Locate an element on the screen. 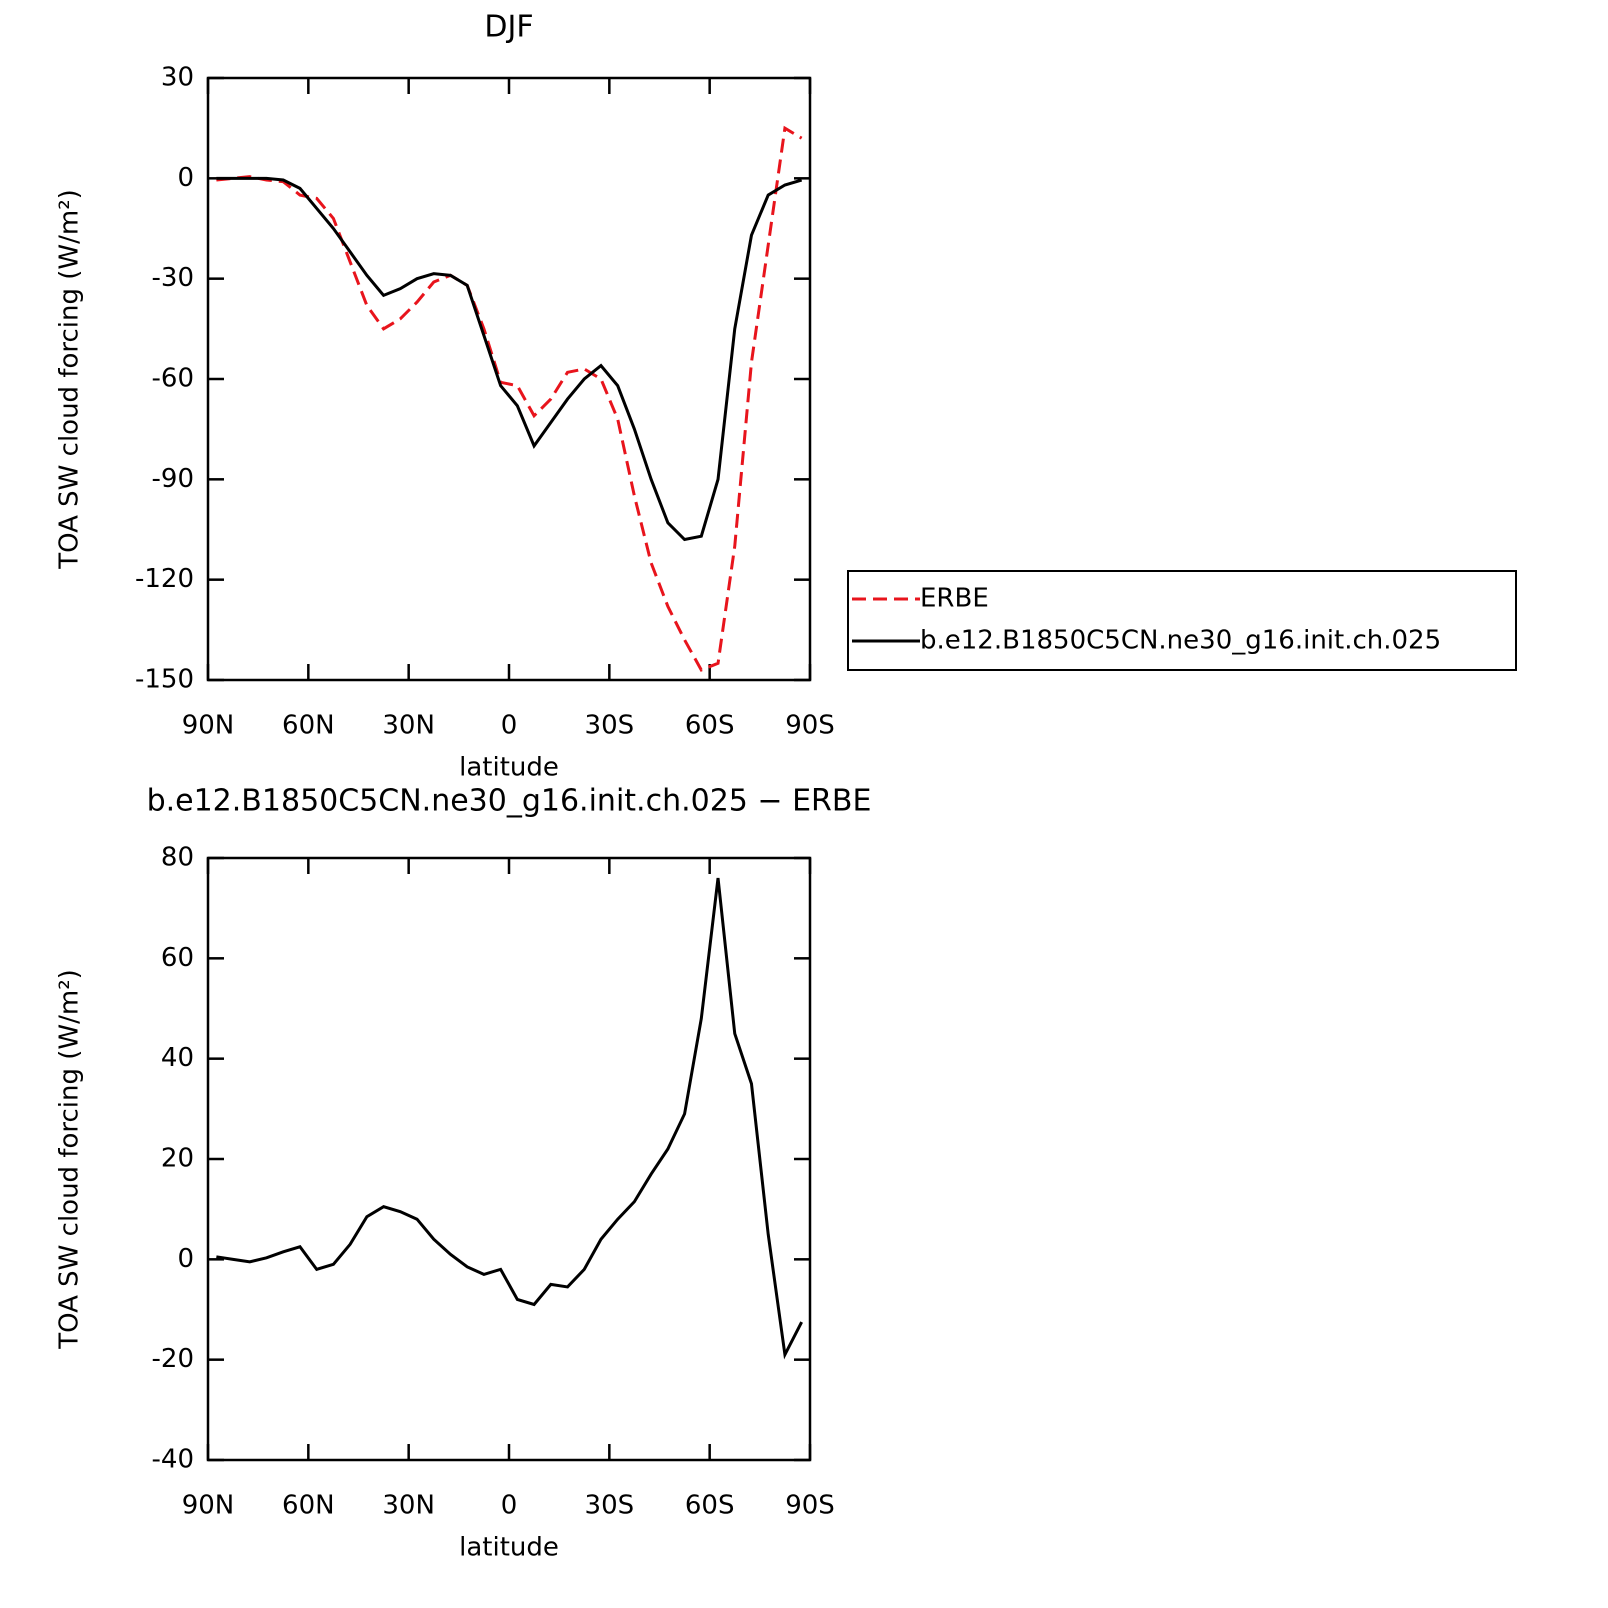 The width and height of the screenshot is (1608, 1608). legend-box is located at coordinates (1182, 620).